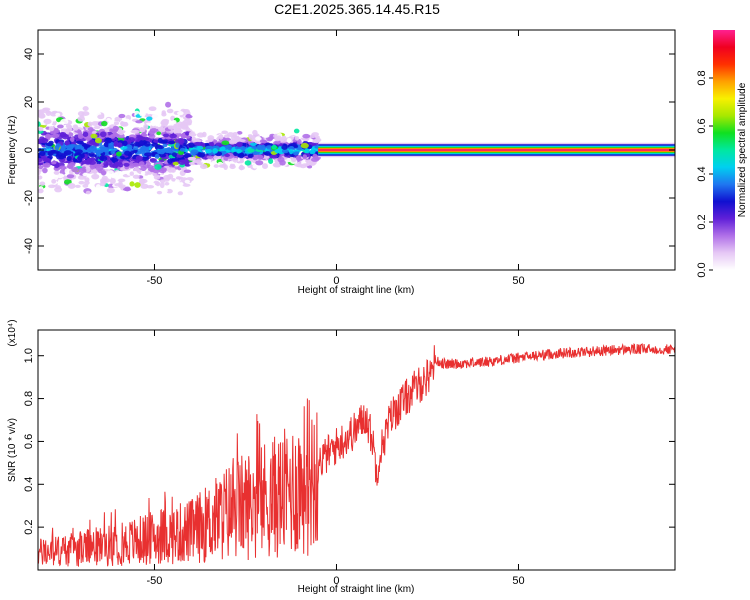 The width and height of the screenshot is (750, 600). What do you see at coordinates (29, 150) in the screenshot?
I see `spectrogram-y-tick-label: 0` at bounding box center [29, 150].